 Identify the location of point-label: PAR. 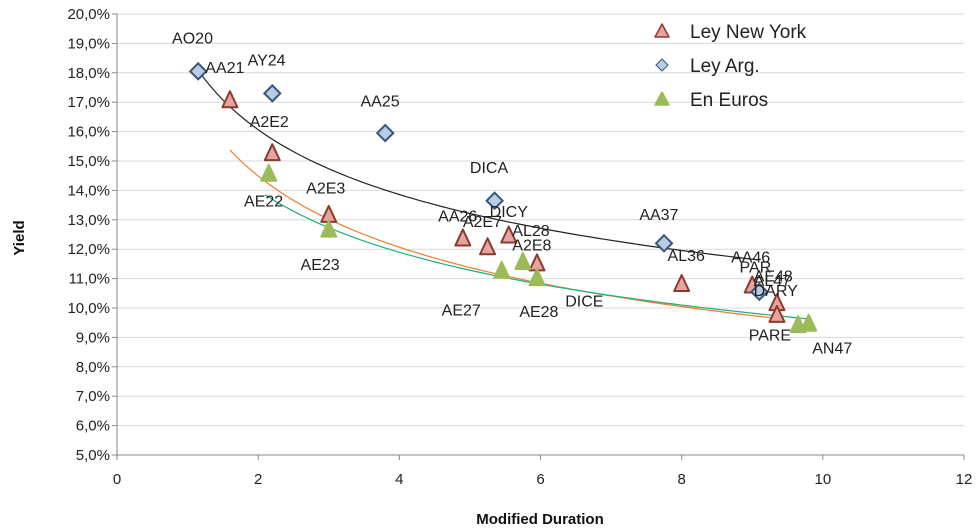
(756, 268).